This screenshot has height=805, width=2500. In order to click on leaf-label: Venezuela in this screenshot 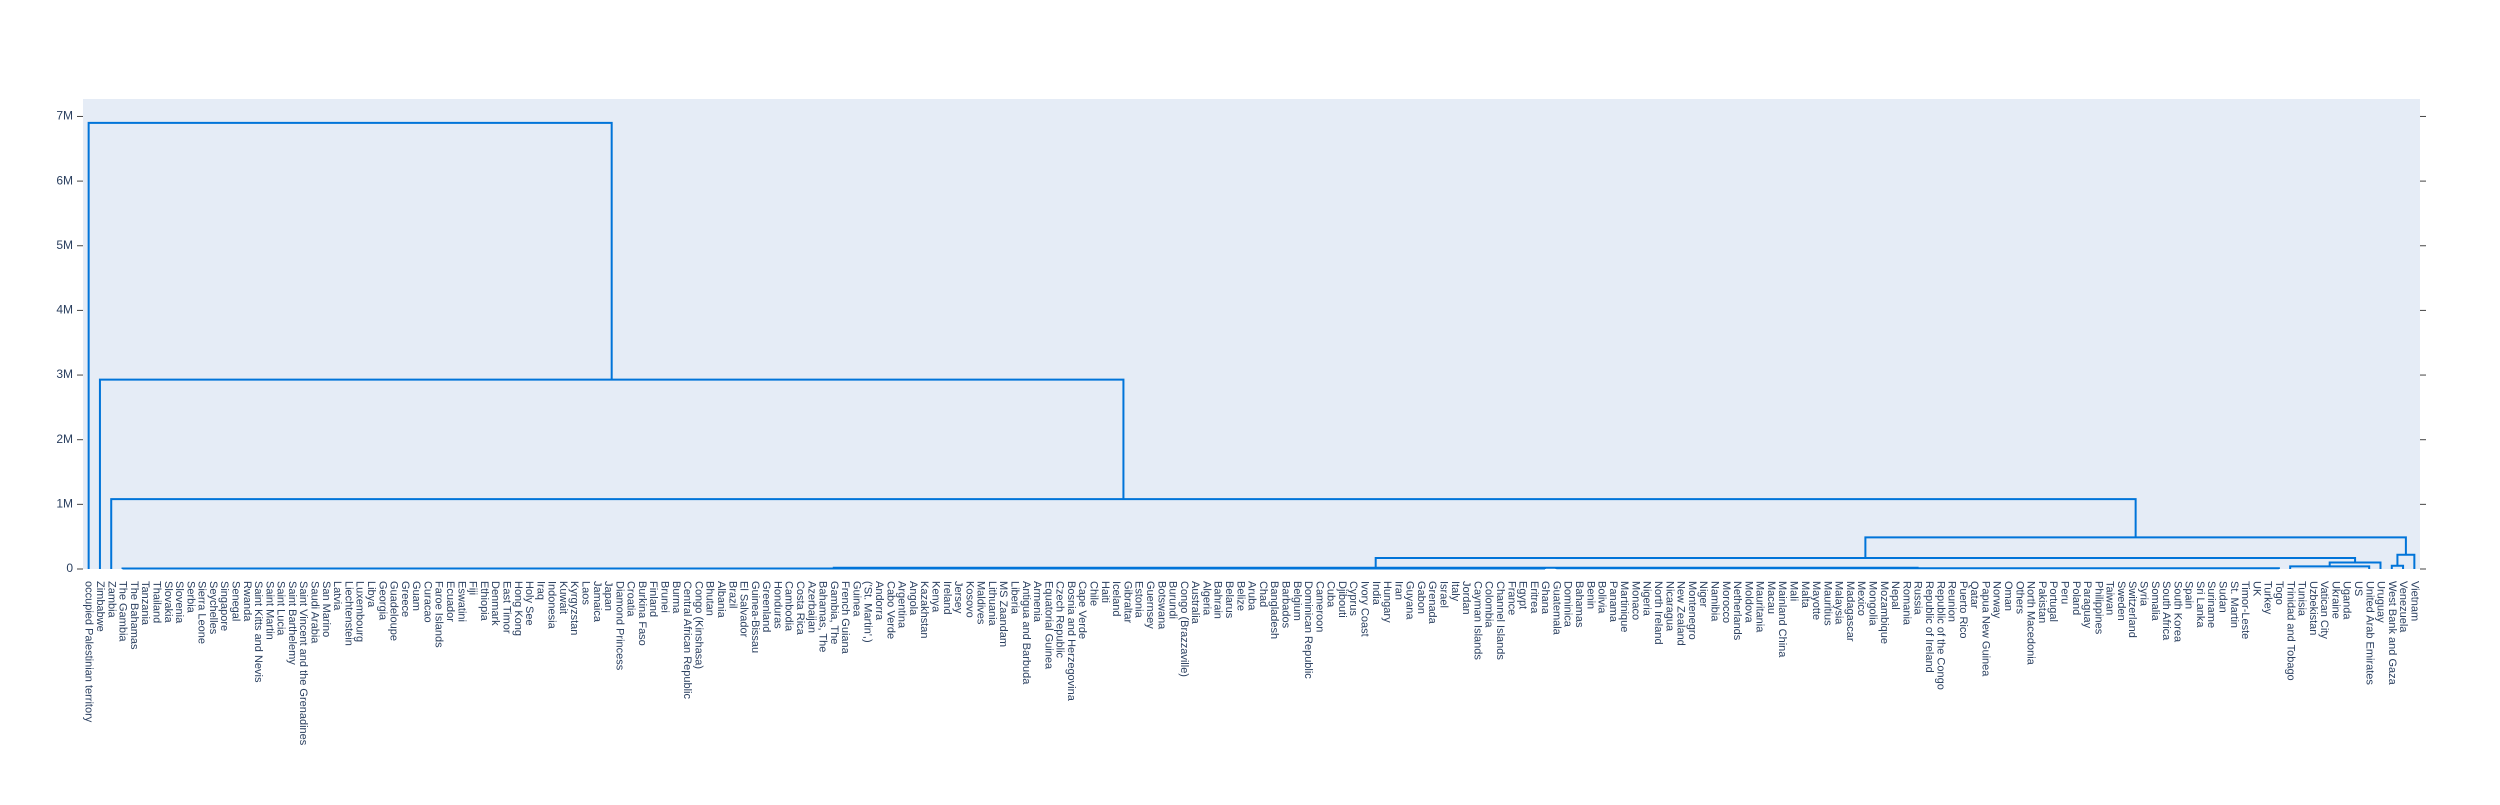, I will do `click(2403, 607)`.